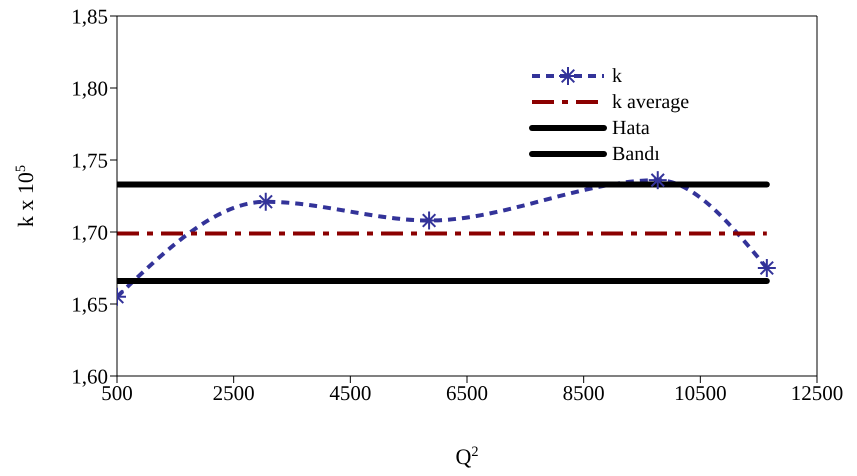 The image size is (857, 476). I want to click on x-tick-label: 2500, so click(233, 392).